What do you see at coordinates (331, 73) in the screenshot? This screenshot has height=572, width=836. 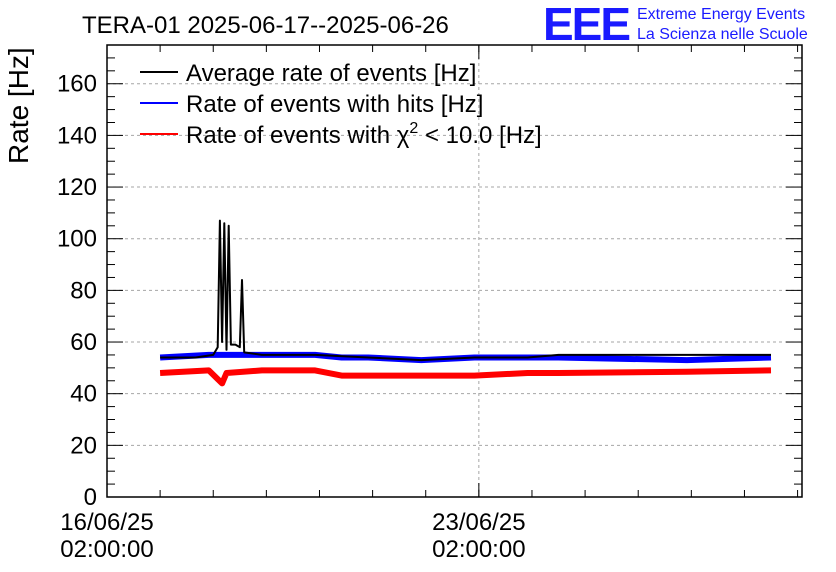 I see `legend-entry-0: Average rate of events [Hz]` at bounding box center [331, 73].